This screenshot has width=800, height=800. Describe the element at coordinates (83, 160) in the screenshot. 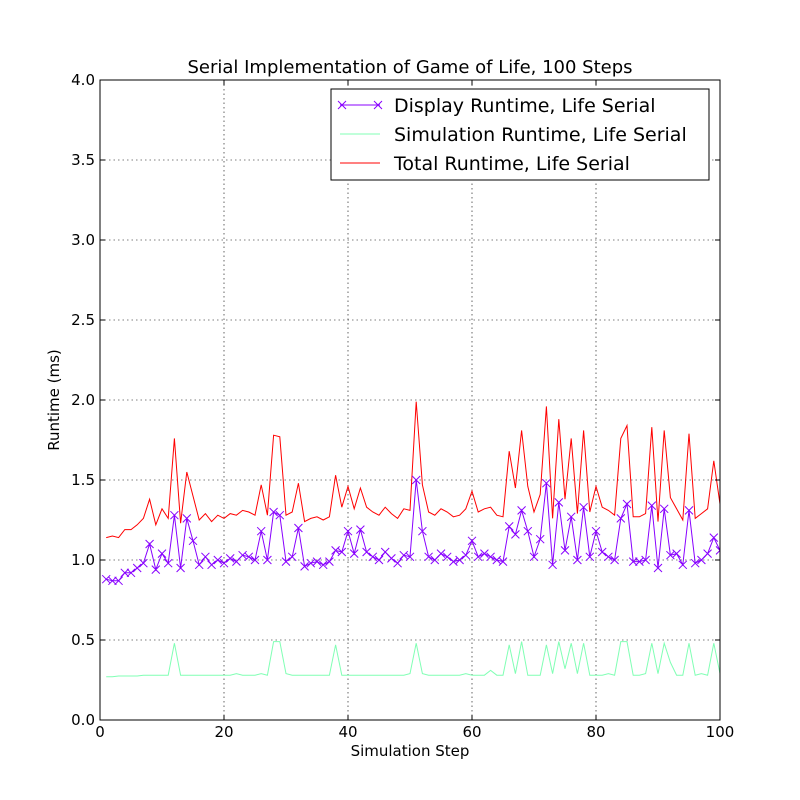

I see `y-tick-label: 3.5` at that location.